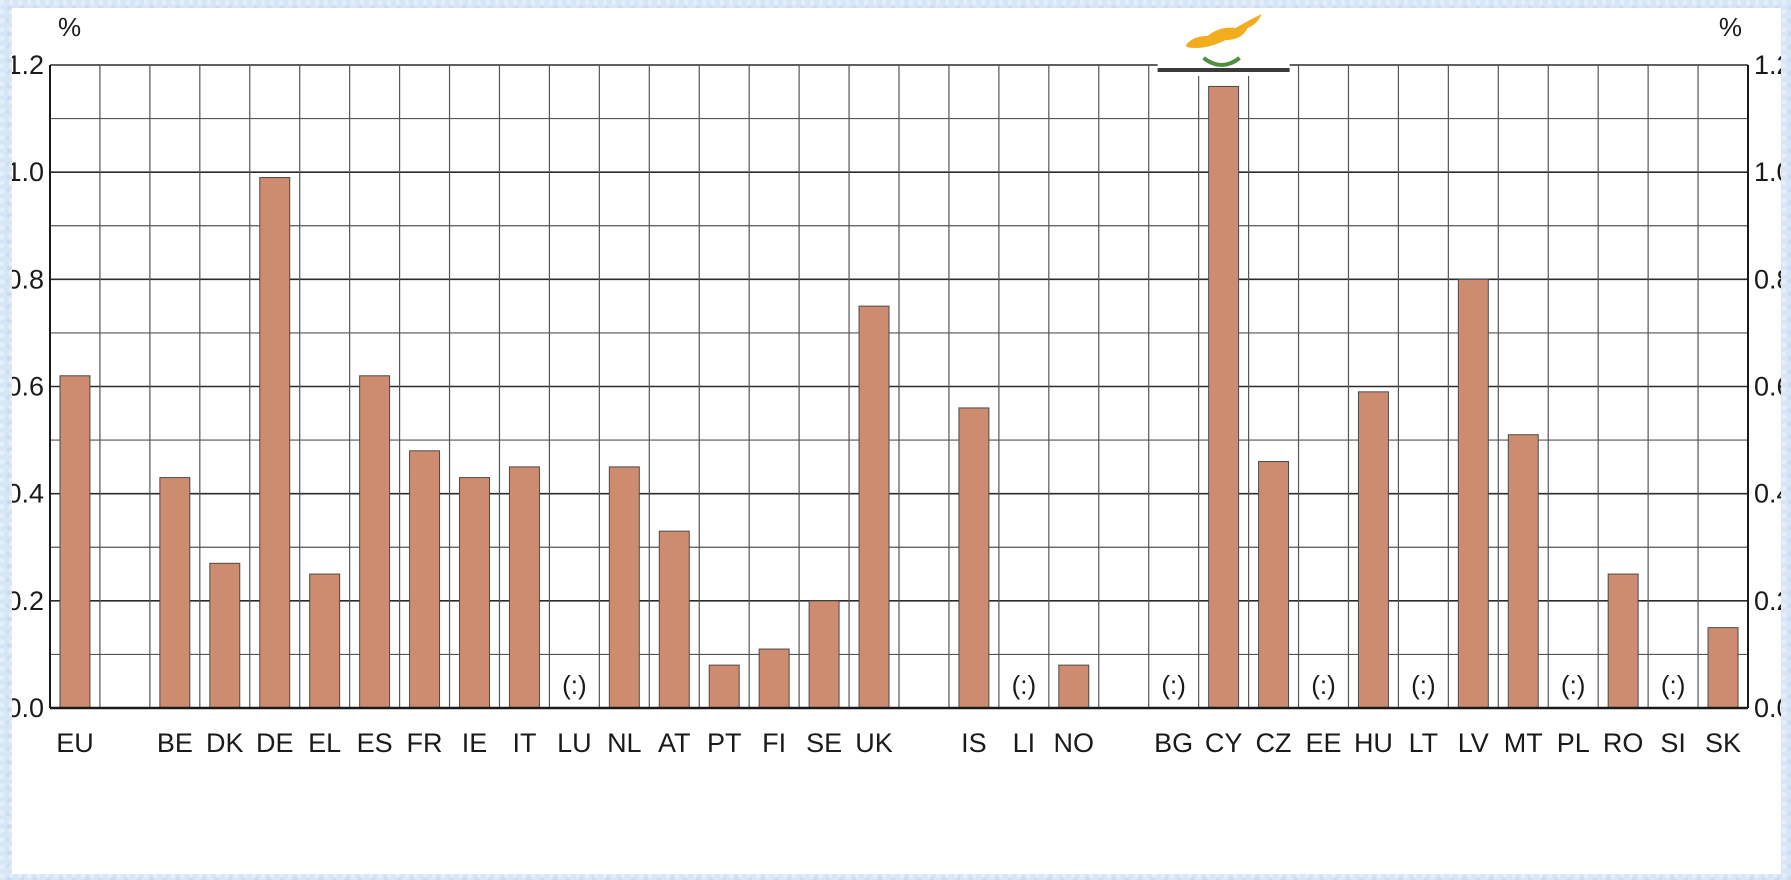 The height and width of the screenshot is (880, 1791). Describe the element at coordinates (1623, 743) in the screenshot. I see `x-tick-label-ro: RO` at that location.